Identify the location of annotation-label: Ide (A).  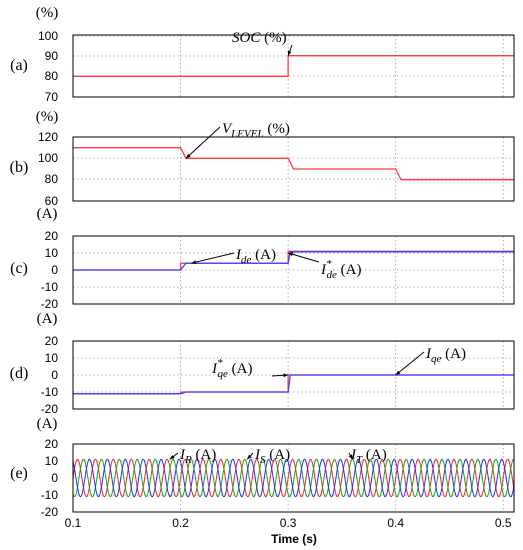
(255, 256).